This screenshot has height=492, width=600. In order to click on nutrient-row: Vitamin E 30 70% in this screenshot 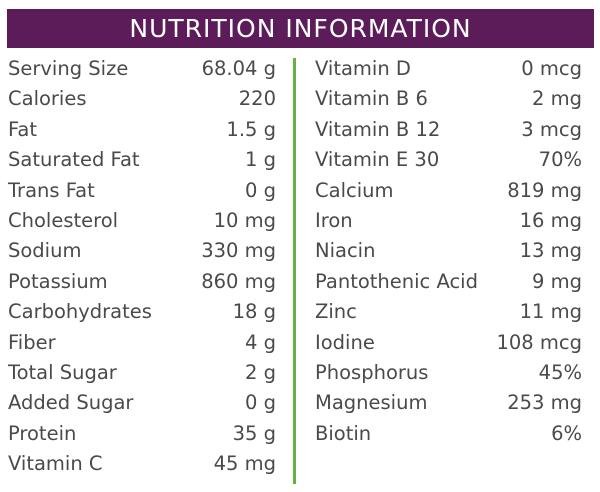, I will do `click(448, 160)`.